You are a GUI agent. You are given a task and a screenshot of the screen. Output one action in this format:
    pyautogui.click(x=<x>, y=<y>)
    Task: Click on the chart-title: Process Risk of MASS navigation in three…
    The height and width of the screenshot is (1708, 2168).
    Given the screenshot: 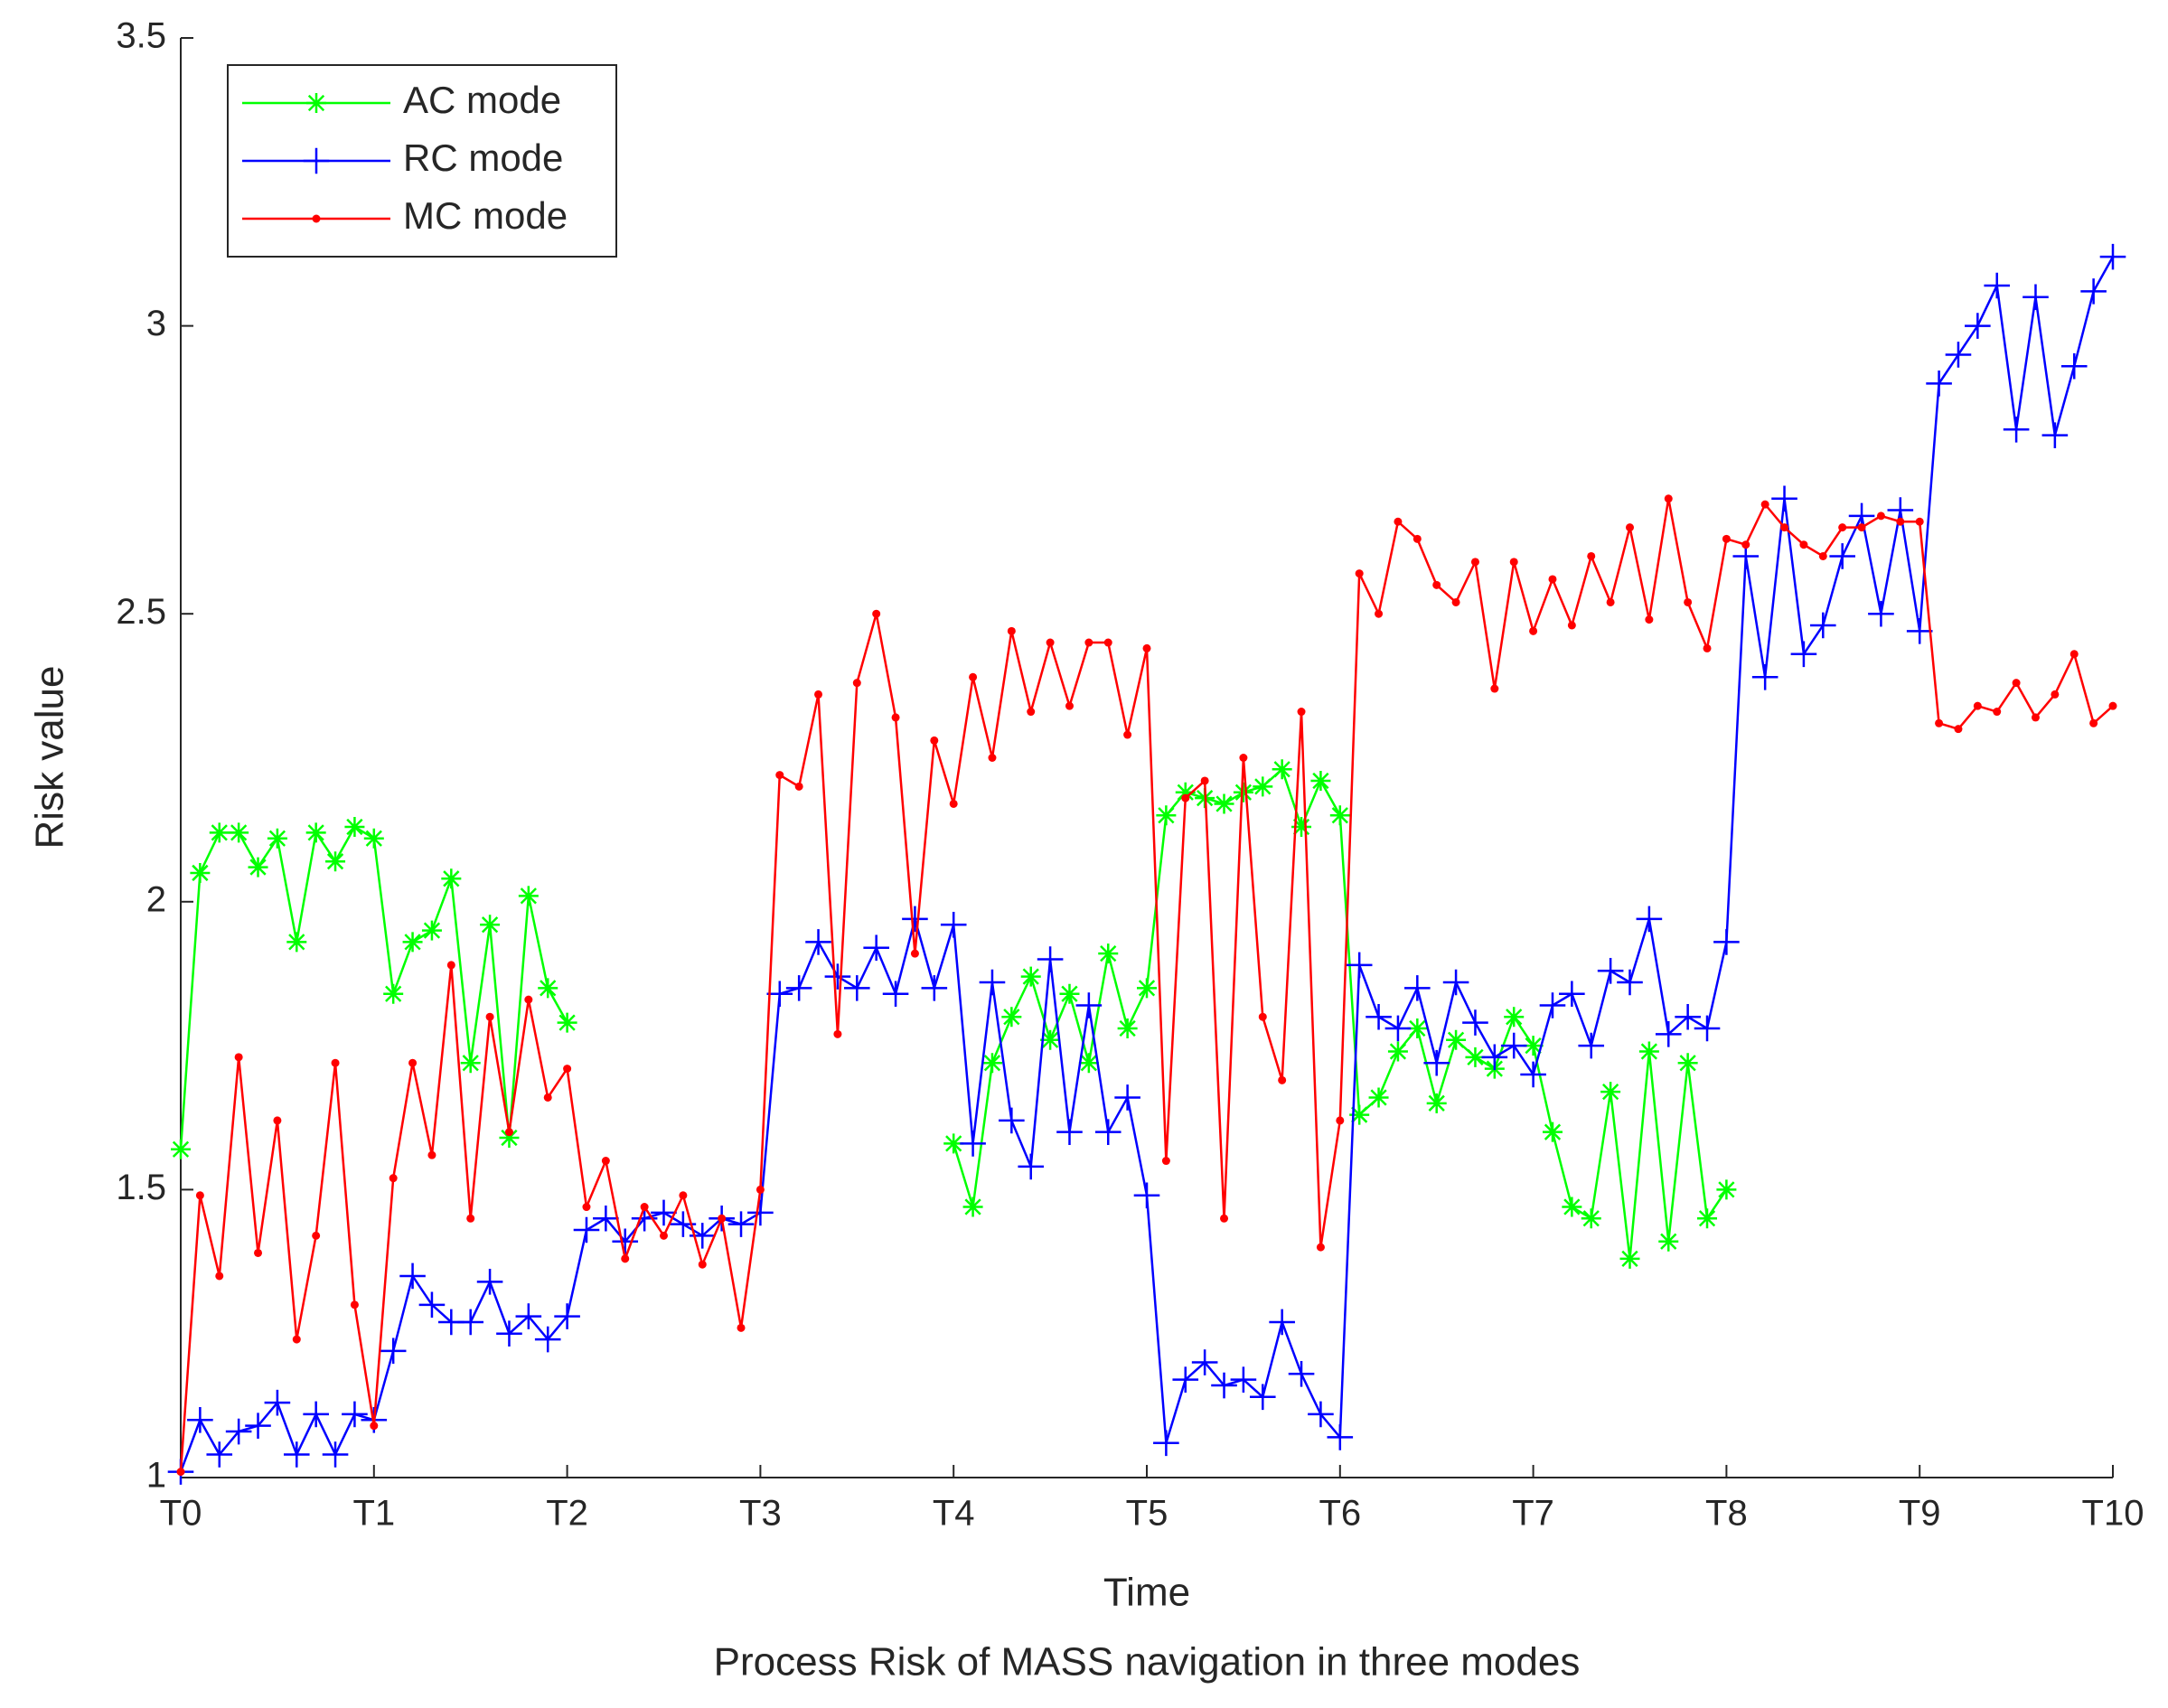 What is the action you would take?
    pyautogui.click(x=1147, y=1662)
    